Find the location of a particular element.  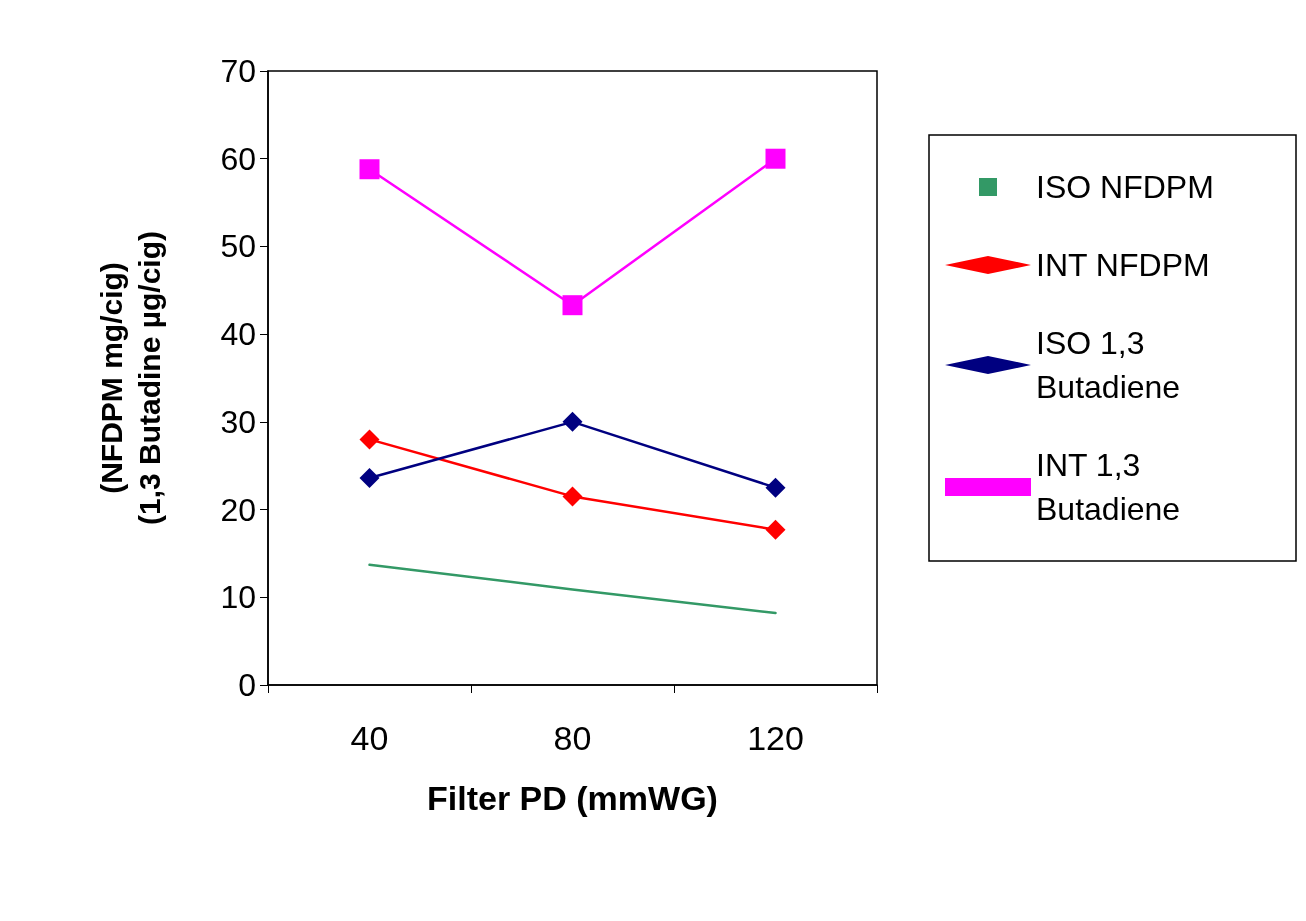

legend-label: ISO NFDPM is located at coordinates (1125, 187).